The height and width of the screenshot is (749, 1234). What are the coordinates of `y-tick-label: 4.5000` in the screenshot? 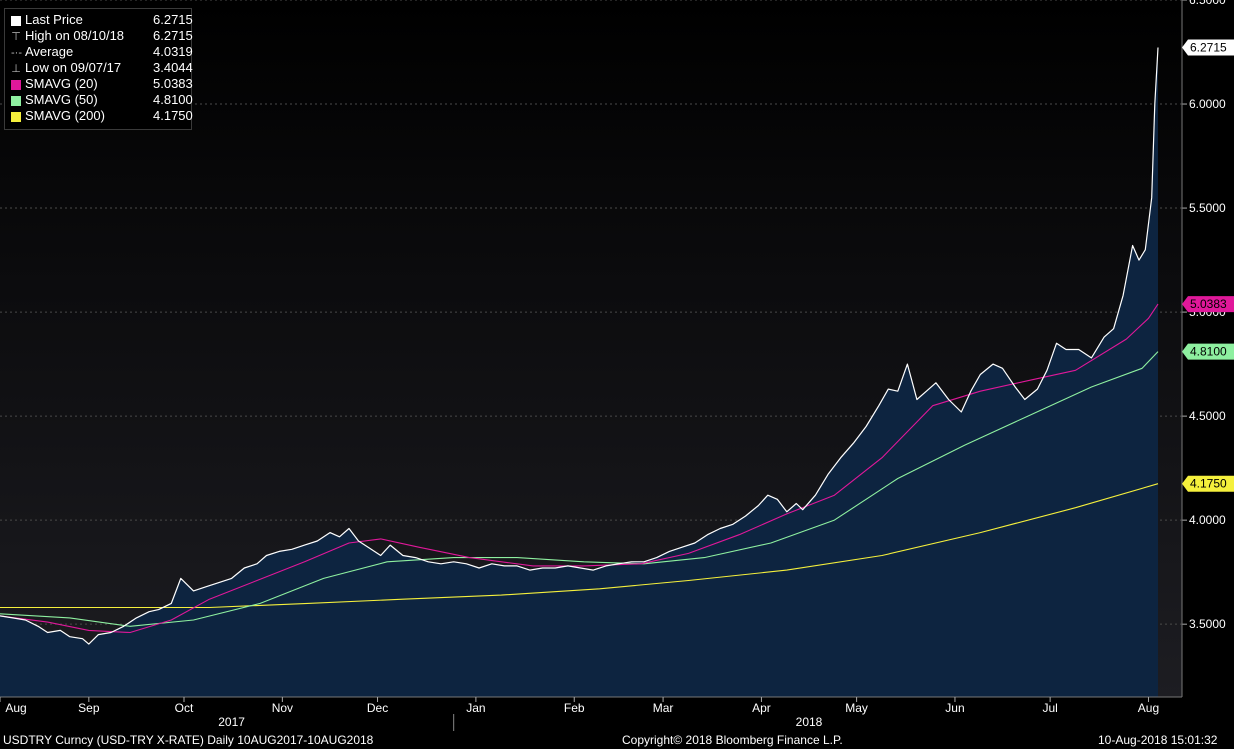 It's located at (1207, 416).